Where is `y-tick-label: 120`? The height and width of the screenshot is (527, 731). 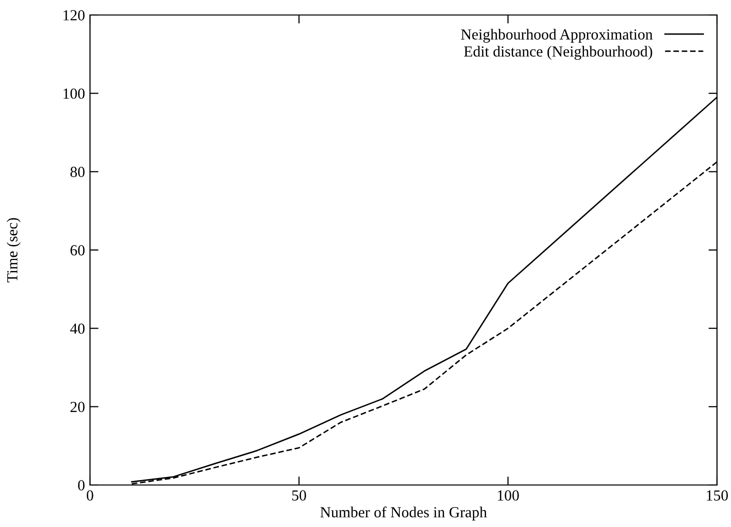
y-tick-label: 120 is located at coordinates (74, 15).